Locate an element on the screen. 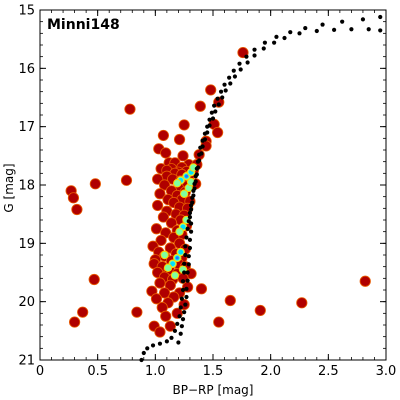 The height and width of the screenshot is (400, 400). x-tick-label: 0.5 is located at coordinates (97, 371).